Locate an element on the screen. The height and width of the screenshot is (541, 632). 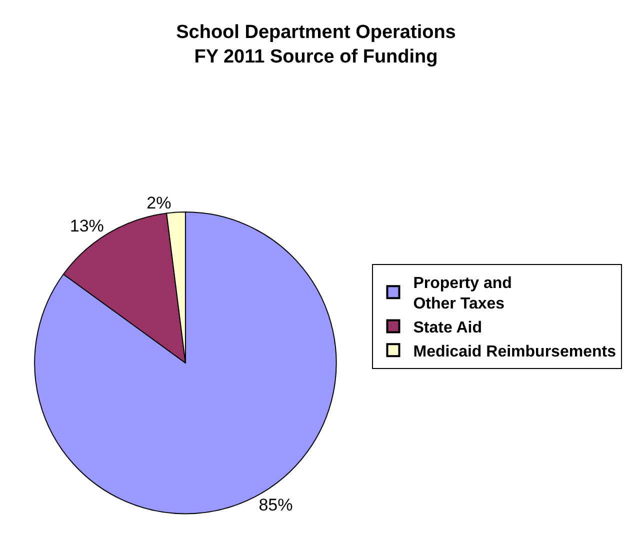
data-label: 2% is located at coordinates (159, 202).